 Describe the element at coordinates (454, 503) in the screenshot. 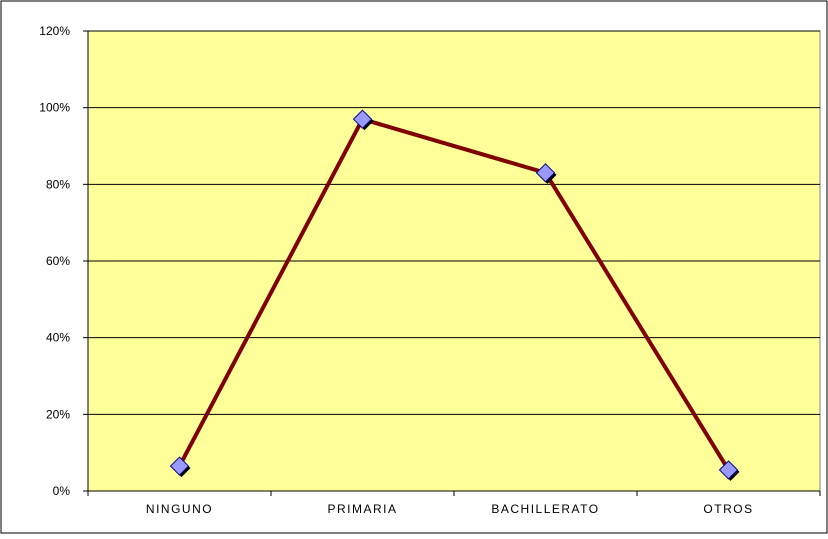

I see `x-axis: NINGUNO PRIMARIA BACHILLERATO OTROS` at that location.